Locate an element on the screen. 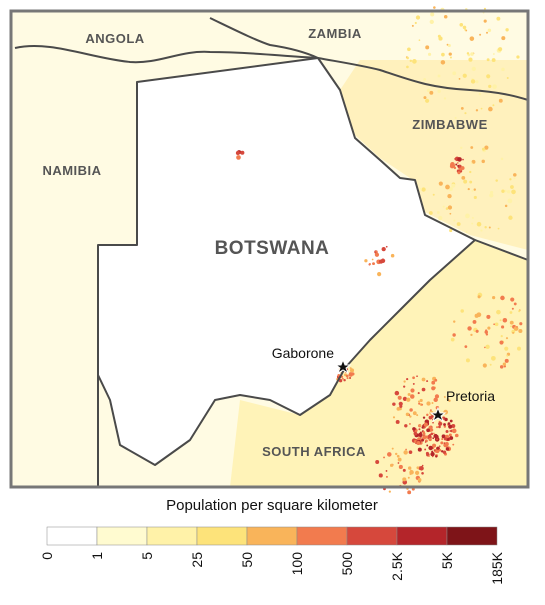 The height and width of the screenshot is (605, 545). legend-label: 5K is located at coordinates (447, 560).